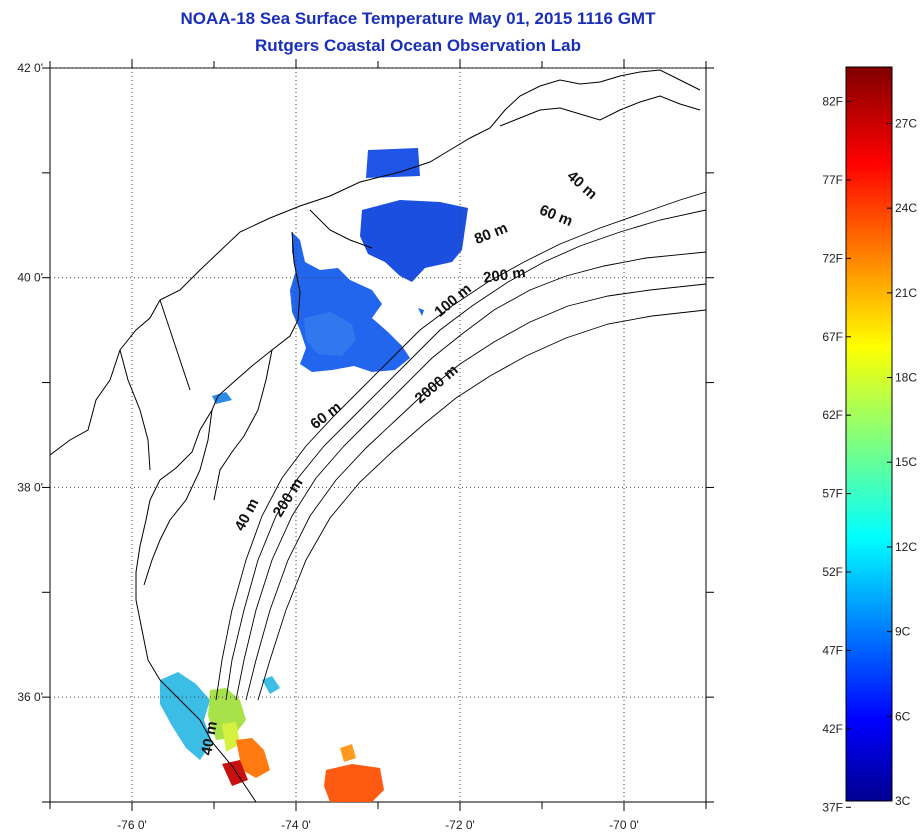 Image resolution: width=920 pixels, height=832 pixels. Describe the element at coordinates (832, 807) in the screenshot. I see `colorbar-label-f: 37F` at that location.